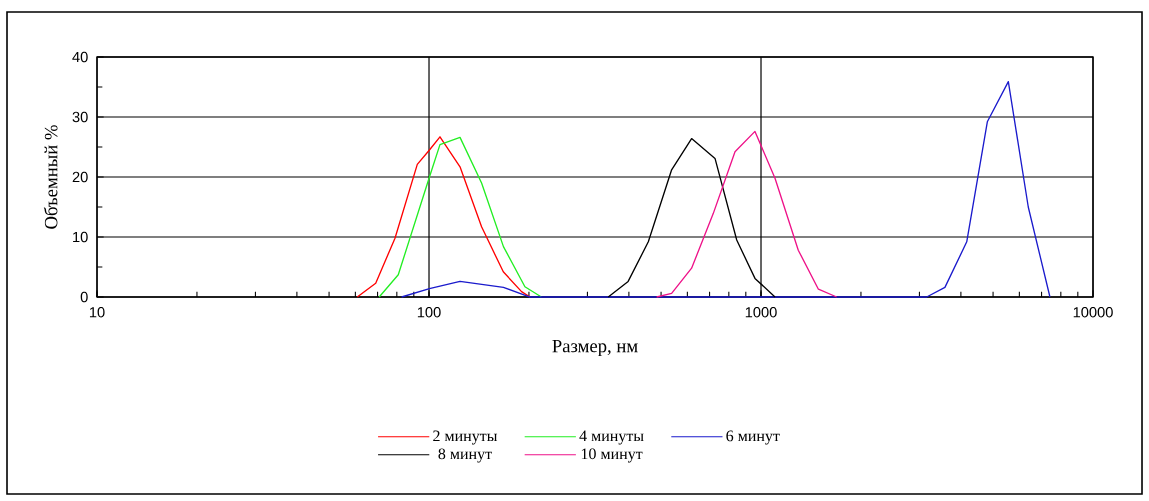 The height and width of the screenshot is (501, 1149). What do you see at coordinates (1093, 312) in the screenshot?
I see `x-tick-label: 10000` at bounding box center [1093, 312].